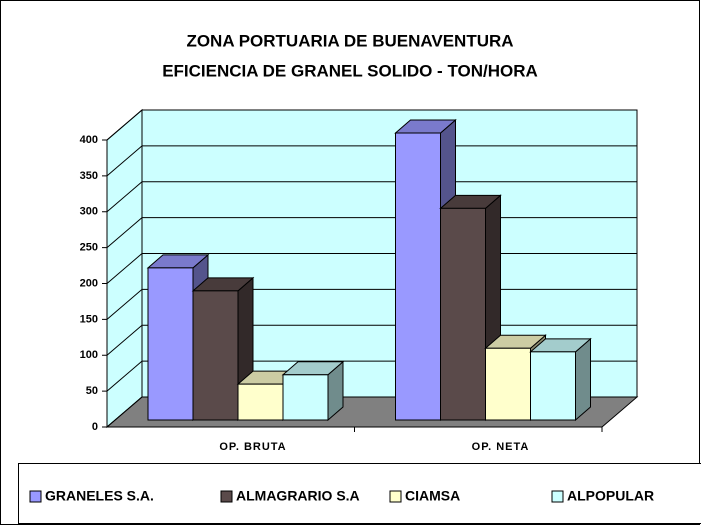  I want to click on y-tick-label: 200, so click(89, 283).